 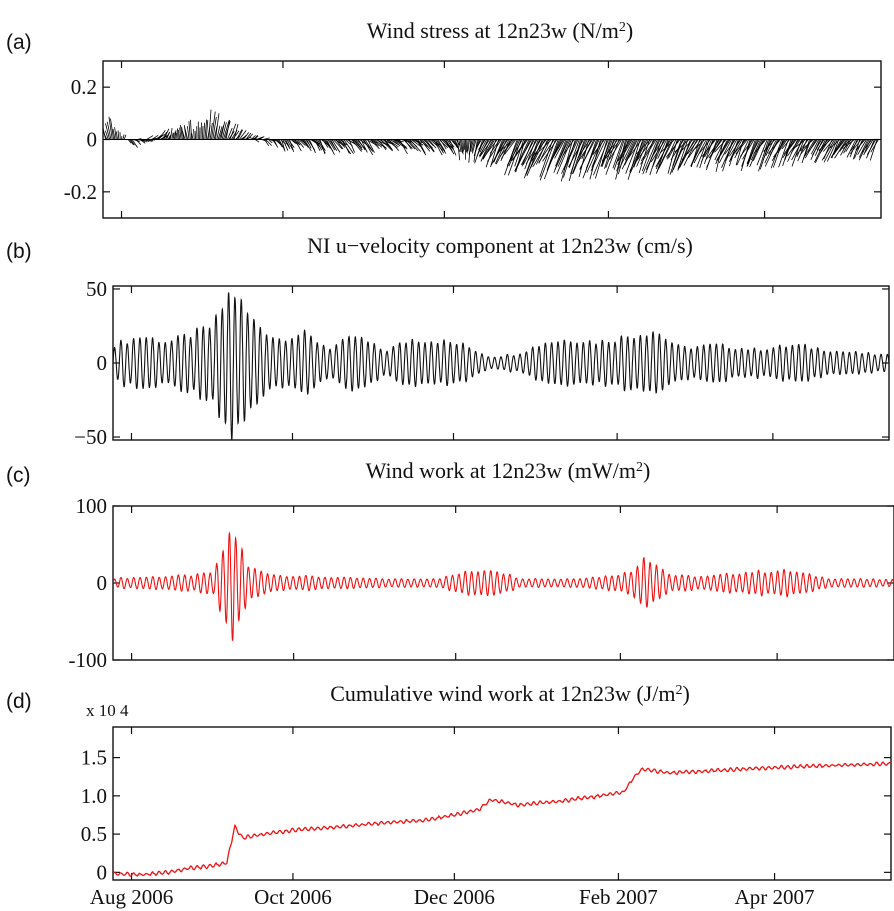 I want to click on plot-area, so click(x=501, y=366).